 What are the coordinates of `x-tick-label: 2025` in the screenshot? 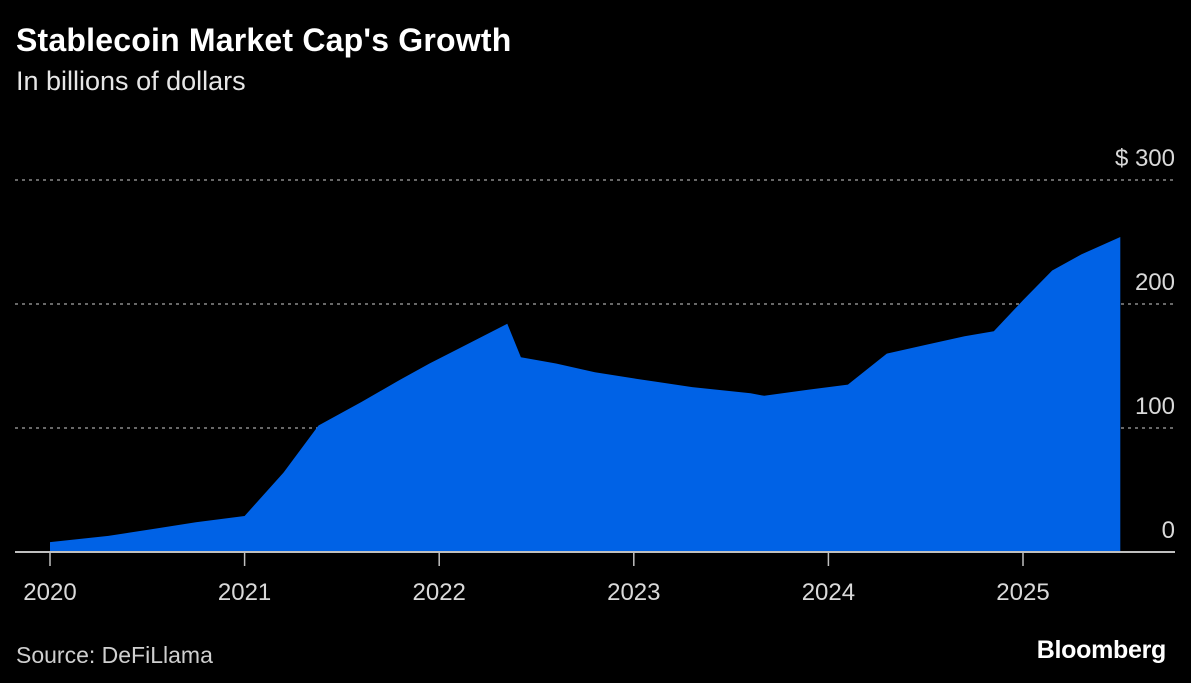 It's located at (1022, 592).